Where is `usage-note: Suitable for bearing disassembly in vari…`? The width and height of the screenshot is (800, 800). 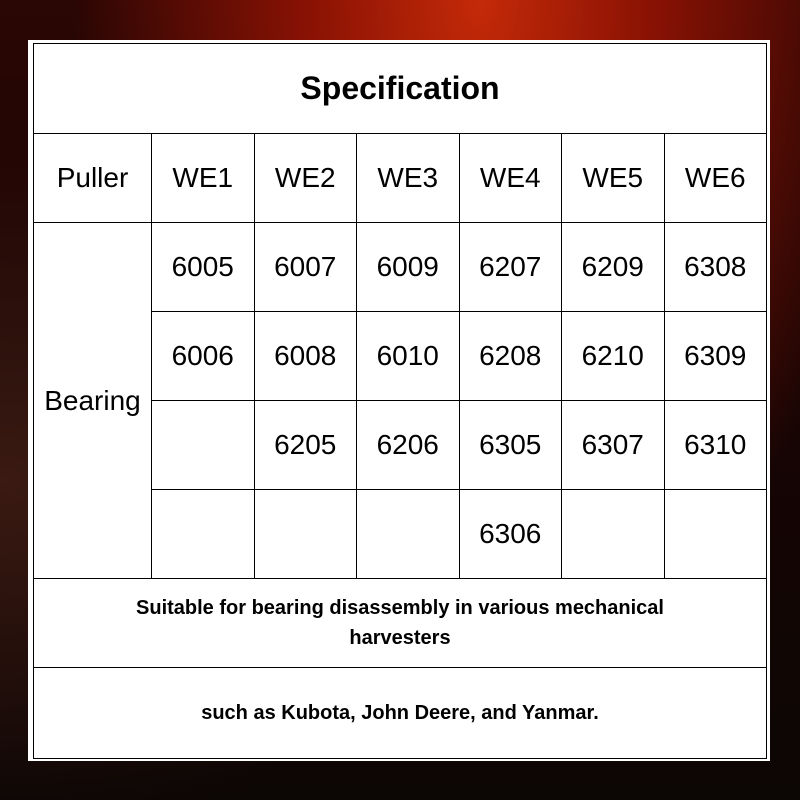 usage-note: Suitable for bearing disassembly in vari… is located at coordinates (400, 623).